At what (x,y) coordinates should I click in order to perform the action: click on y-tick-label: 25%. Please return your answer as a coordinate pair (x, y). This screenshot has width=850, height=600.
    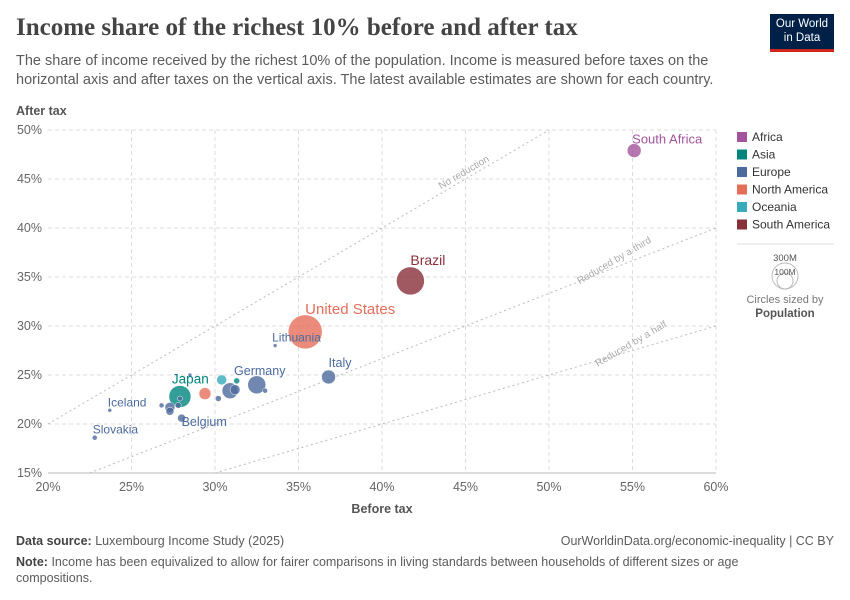
    Looking at the image, I should click on (29, 375).